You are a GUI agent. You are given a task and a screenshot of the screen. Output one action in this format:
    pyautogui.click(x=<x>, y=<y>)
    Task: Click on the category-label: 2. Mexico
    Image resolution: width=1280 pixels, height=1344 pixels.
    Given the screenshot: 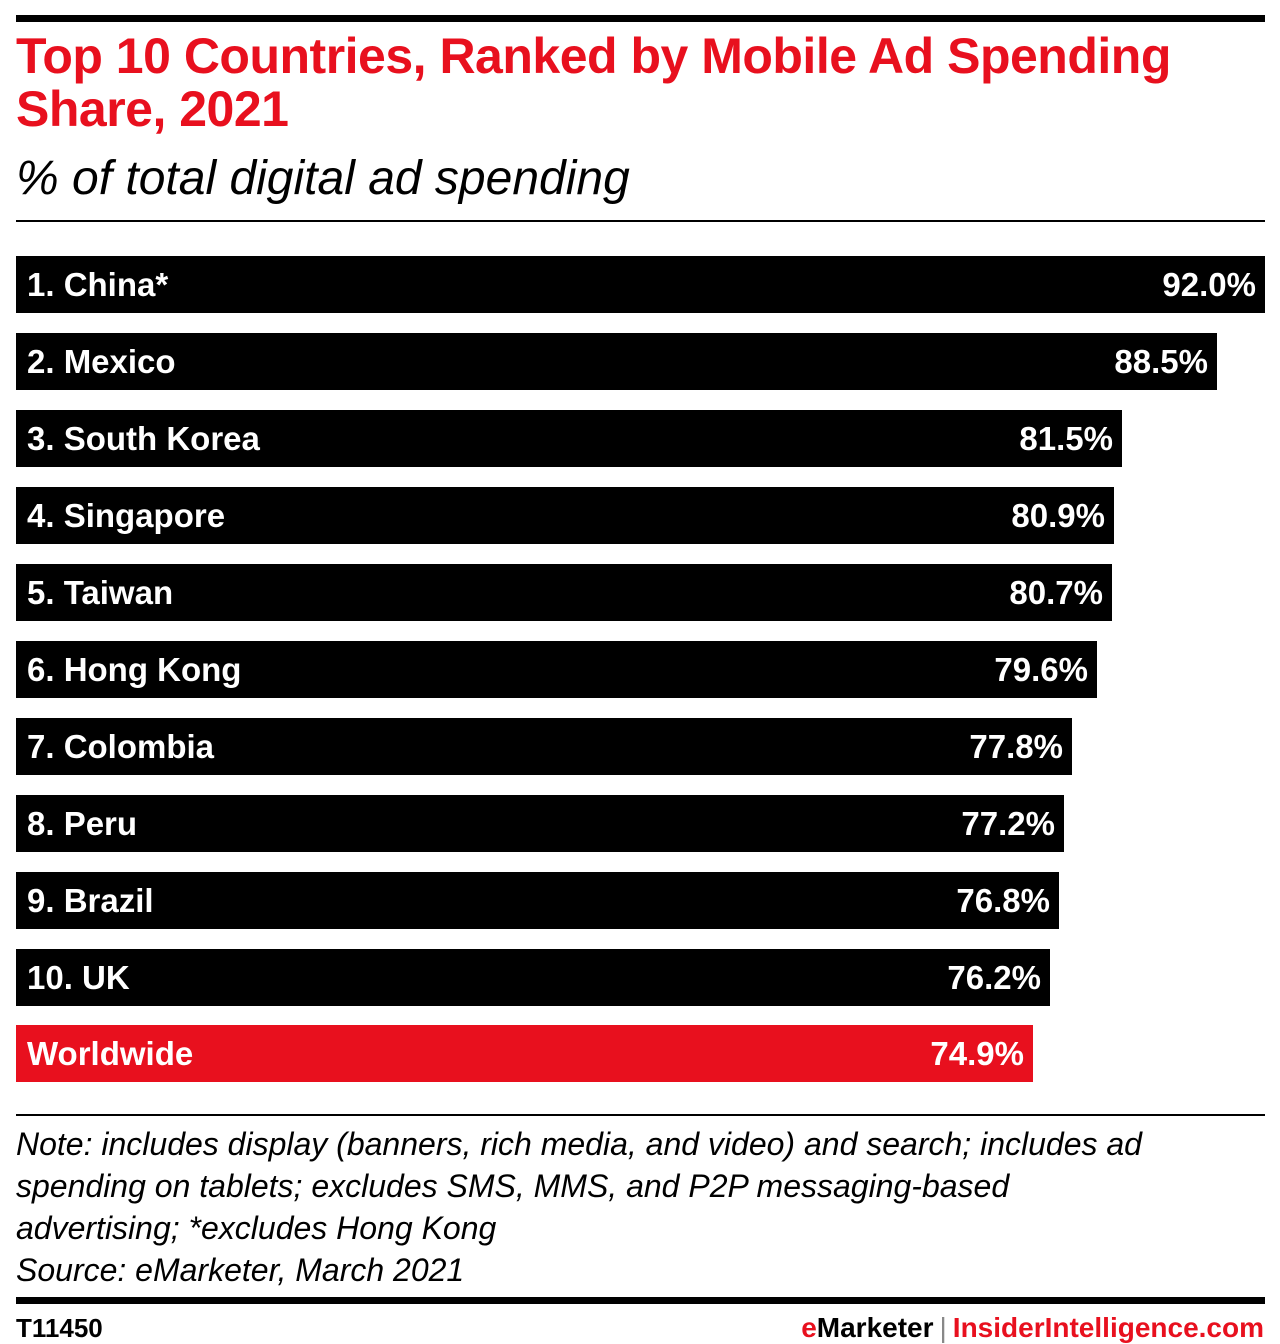 What is the action you would take?
    pyautogui.click(x=101, y=361)
    